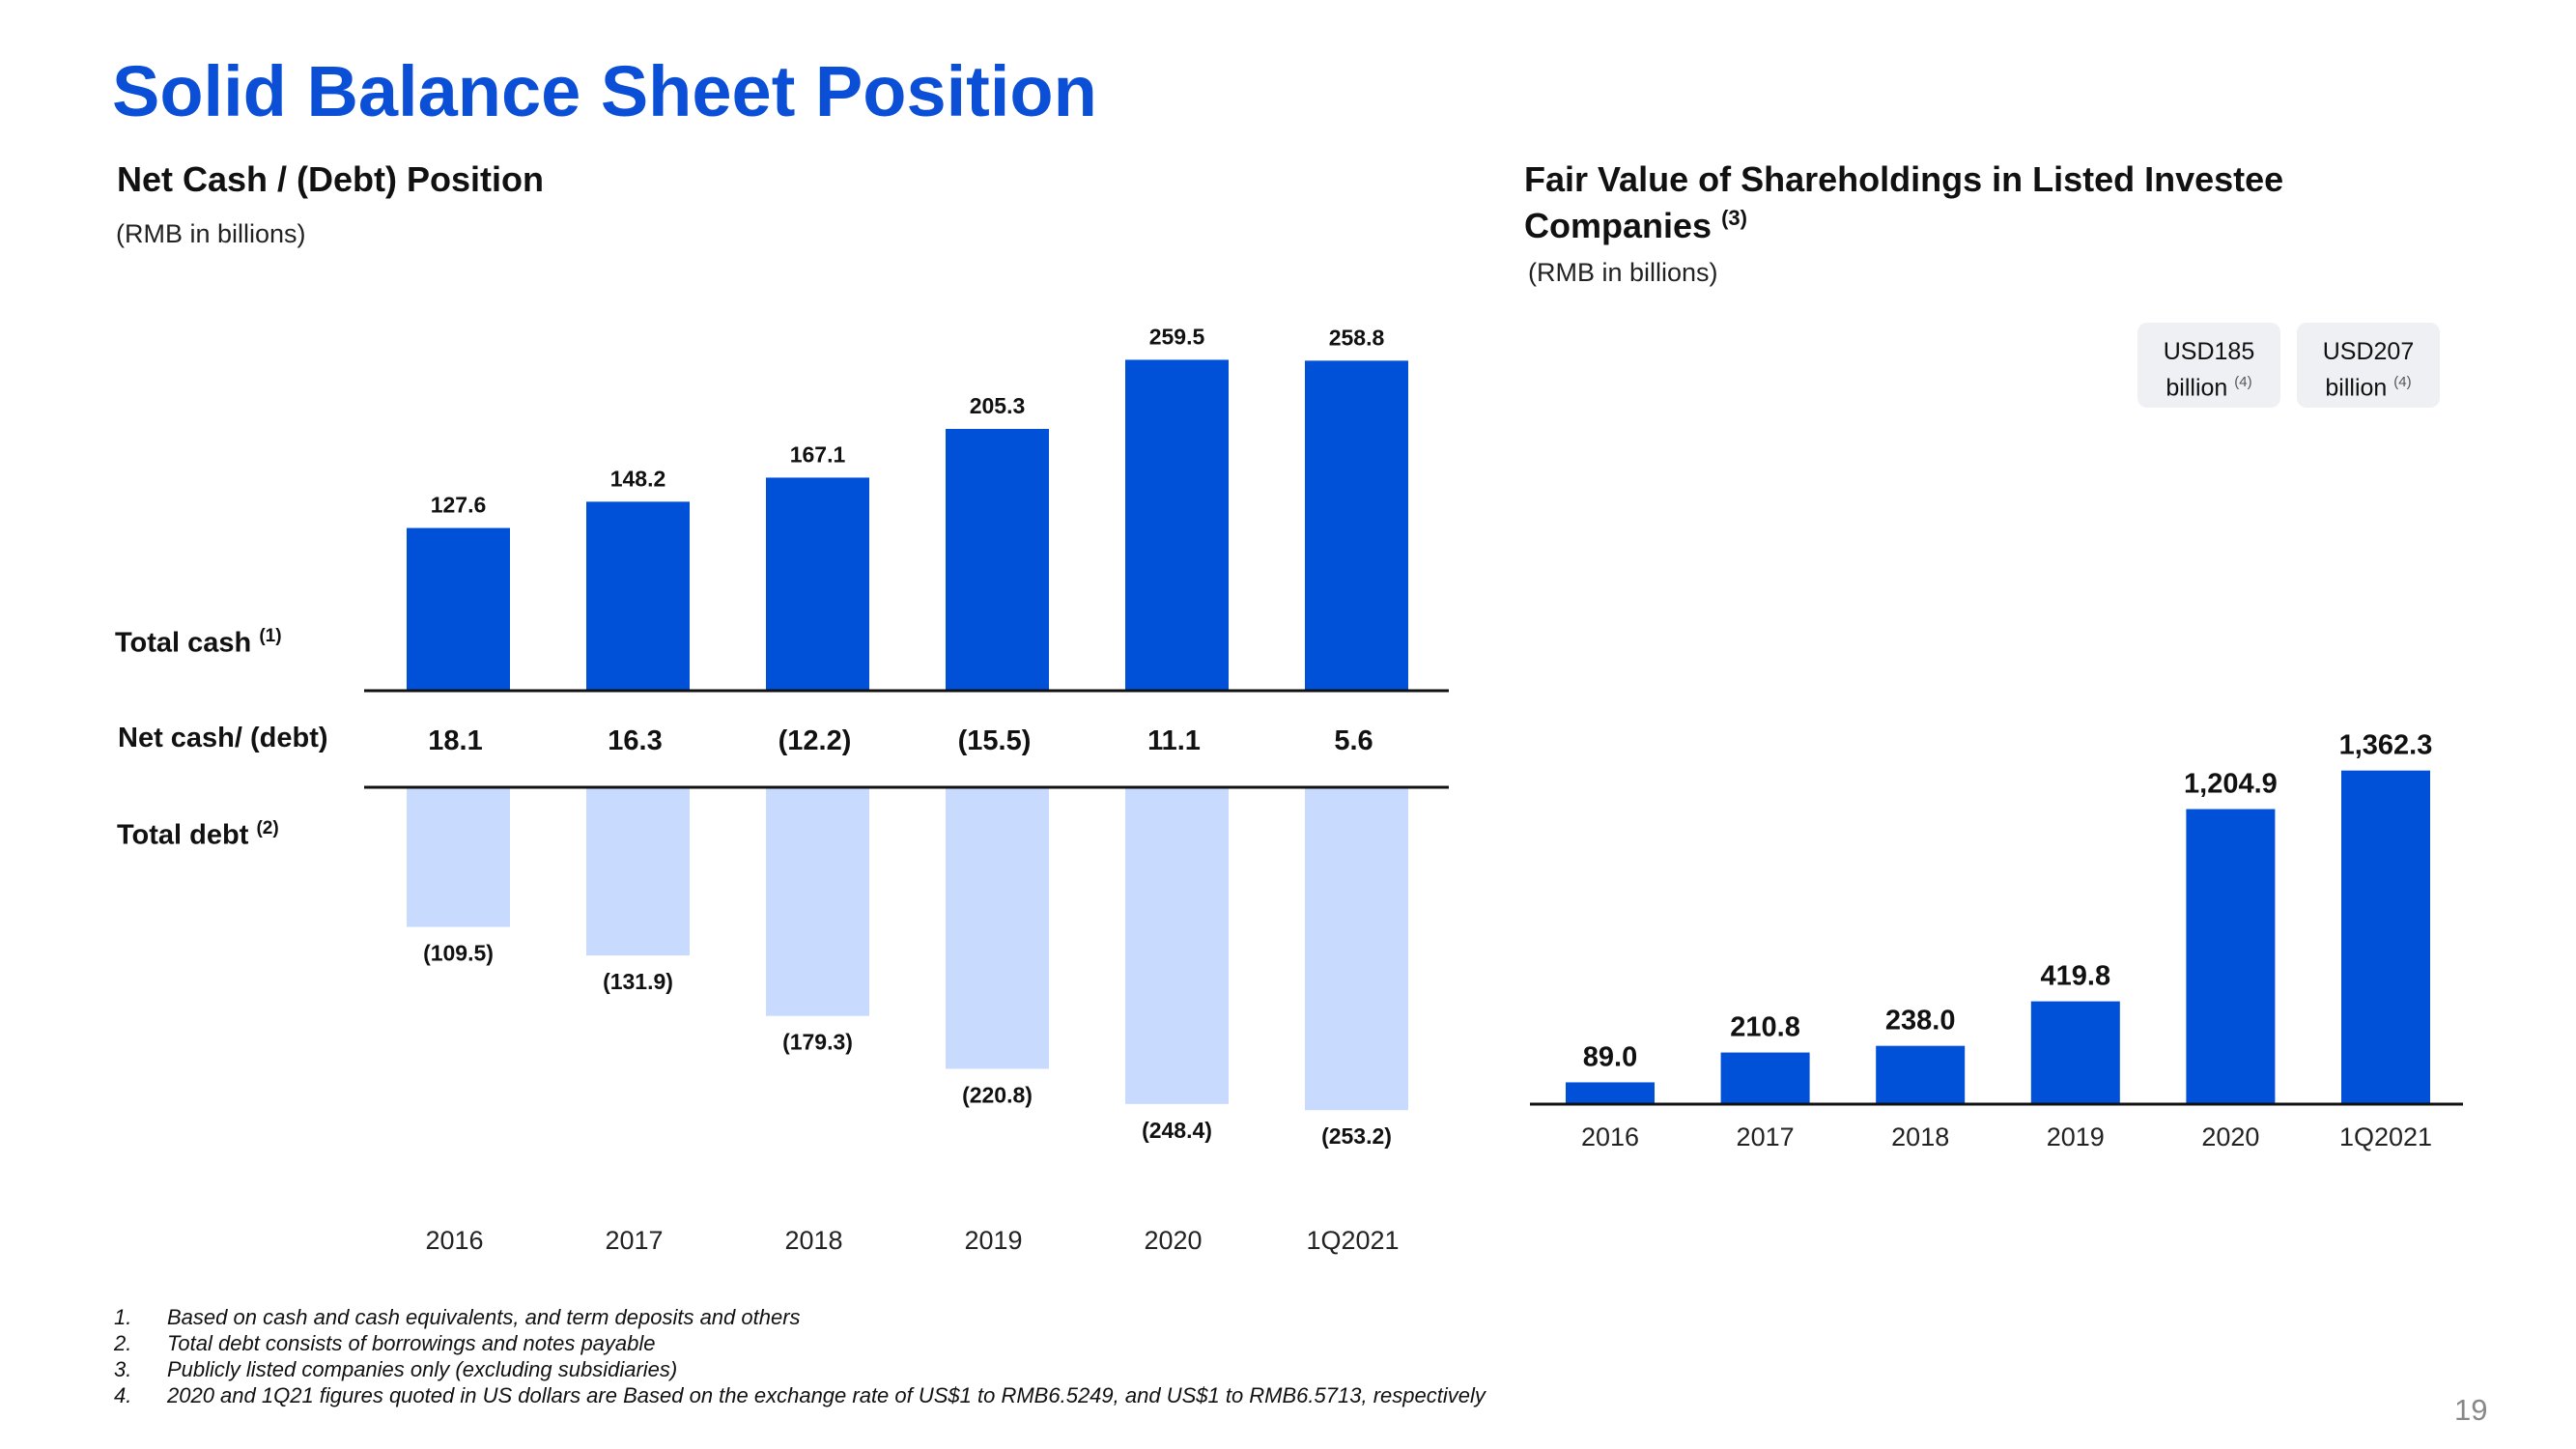 This screenshot has width=2576, height=1449. I want to click on net-cash-value-2017: 16.3, so click(635, 740).